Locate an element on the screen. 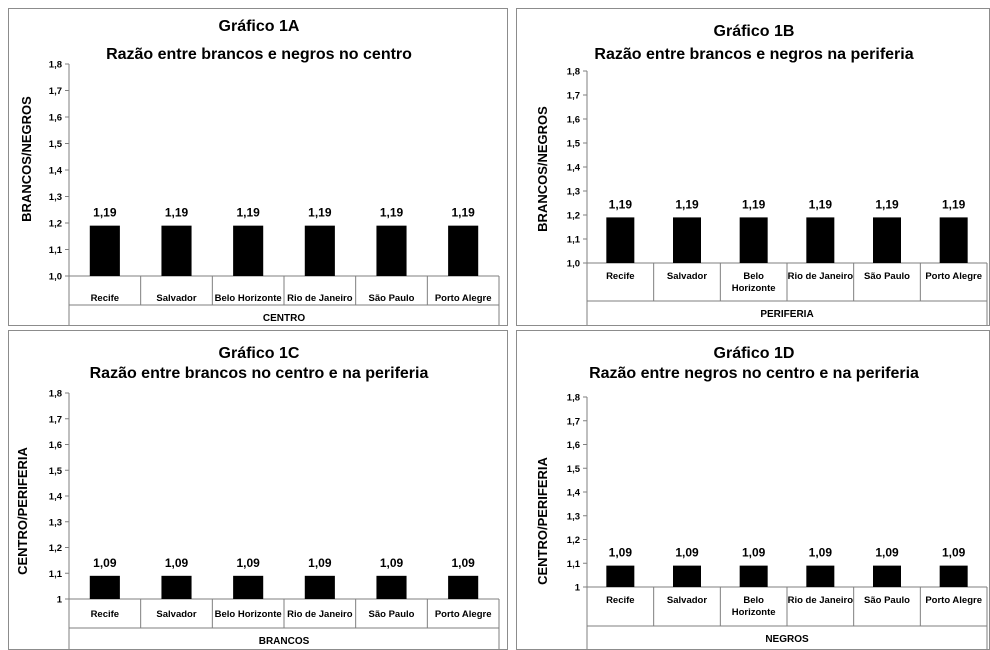 The width and height of the screenshot is (990, 650). chart-title: Gráfico 1A is located at coordinates (259, 26).